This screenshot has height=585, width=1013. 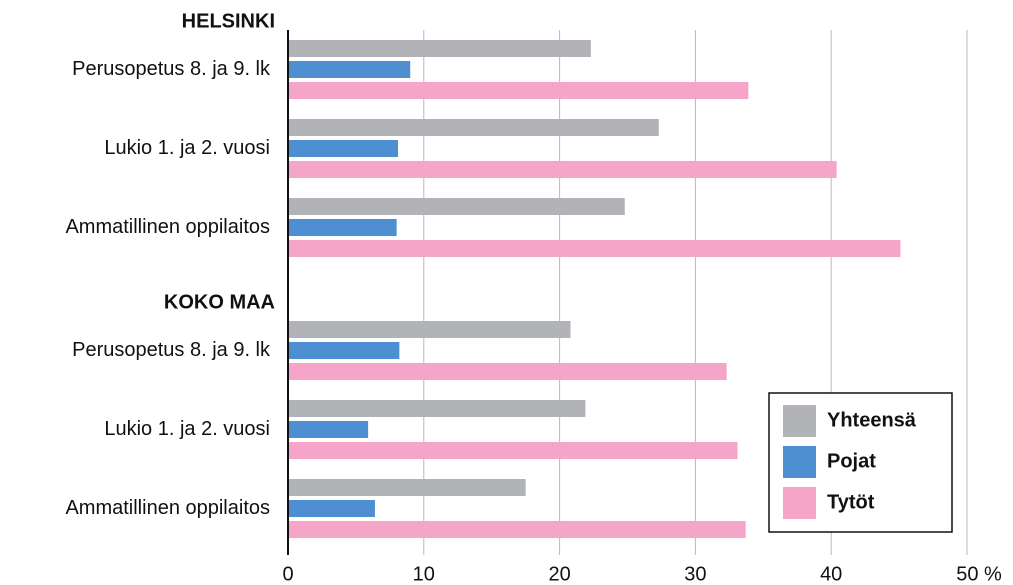 I want to click on x-tick-label: 10, so click(x=424, y=574).